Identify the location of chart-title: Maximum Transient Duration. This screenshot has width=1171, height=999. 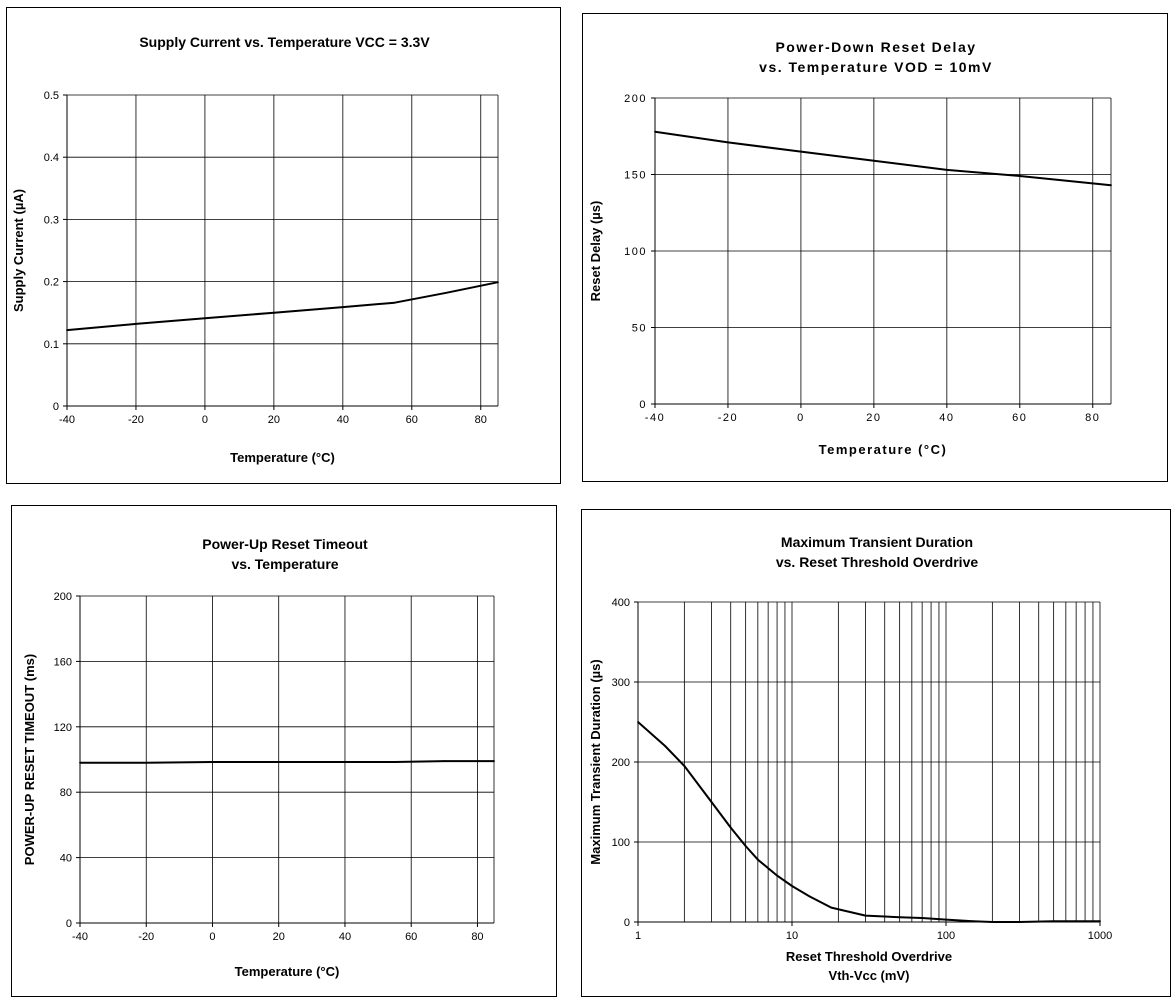
(877, 542).